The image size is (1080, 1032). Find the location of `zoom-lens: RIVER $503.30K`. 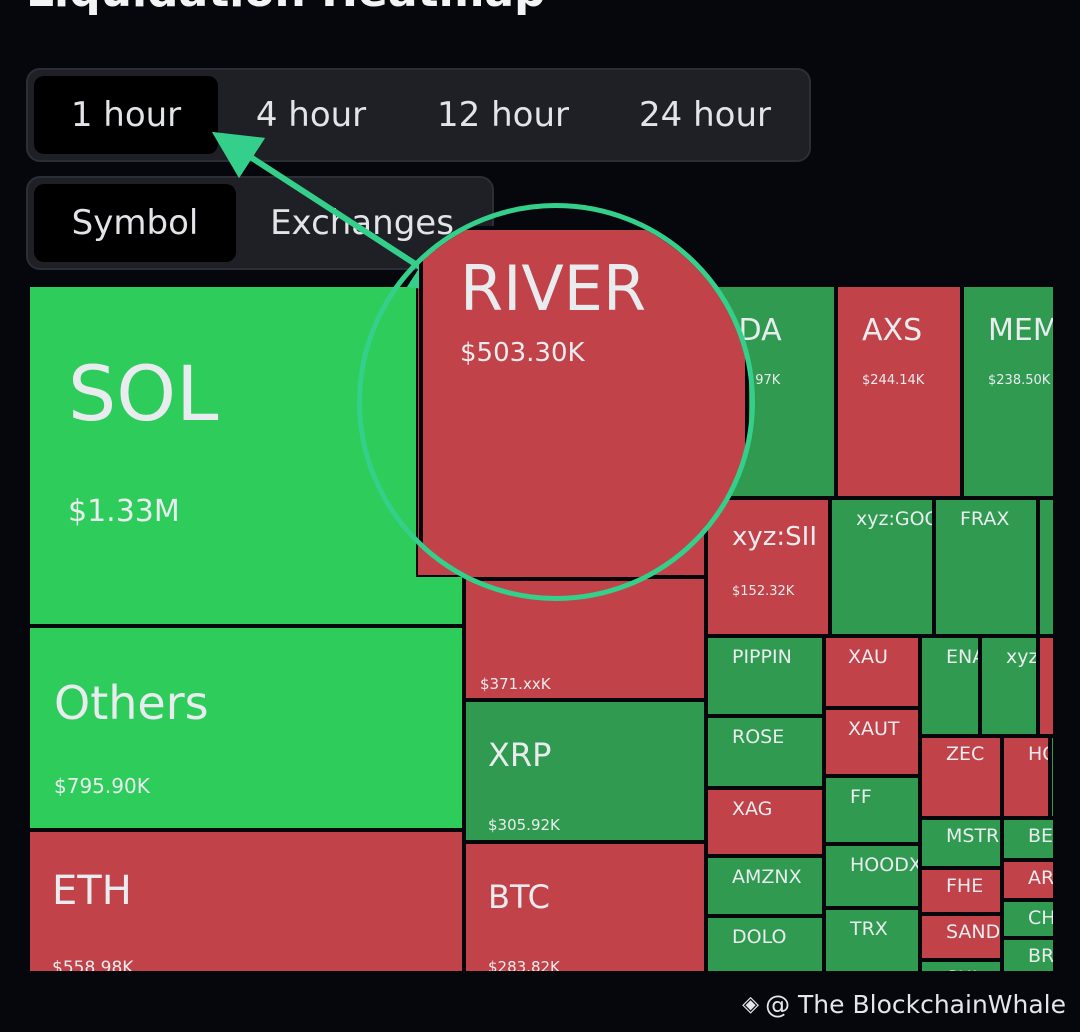

zoom-lens: RIVER $503.30K is located at coordinates (556, 402).